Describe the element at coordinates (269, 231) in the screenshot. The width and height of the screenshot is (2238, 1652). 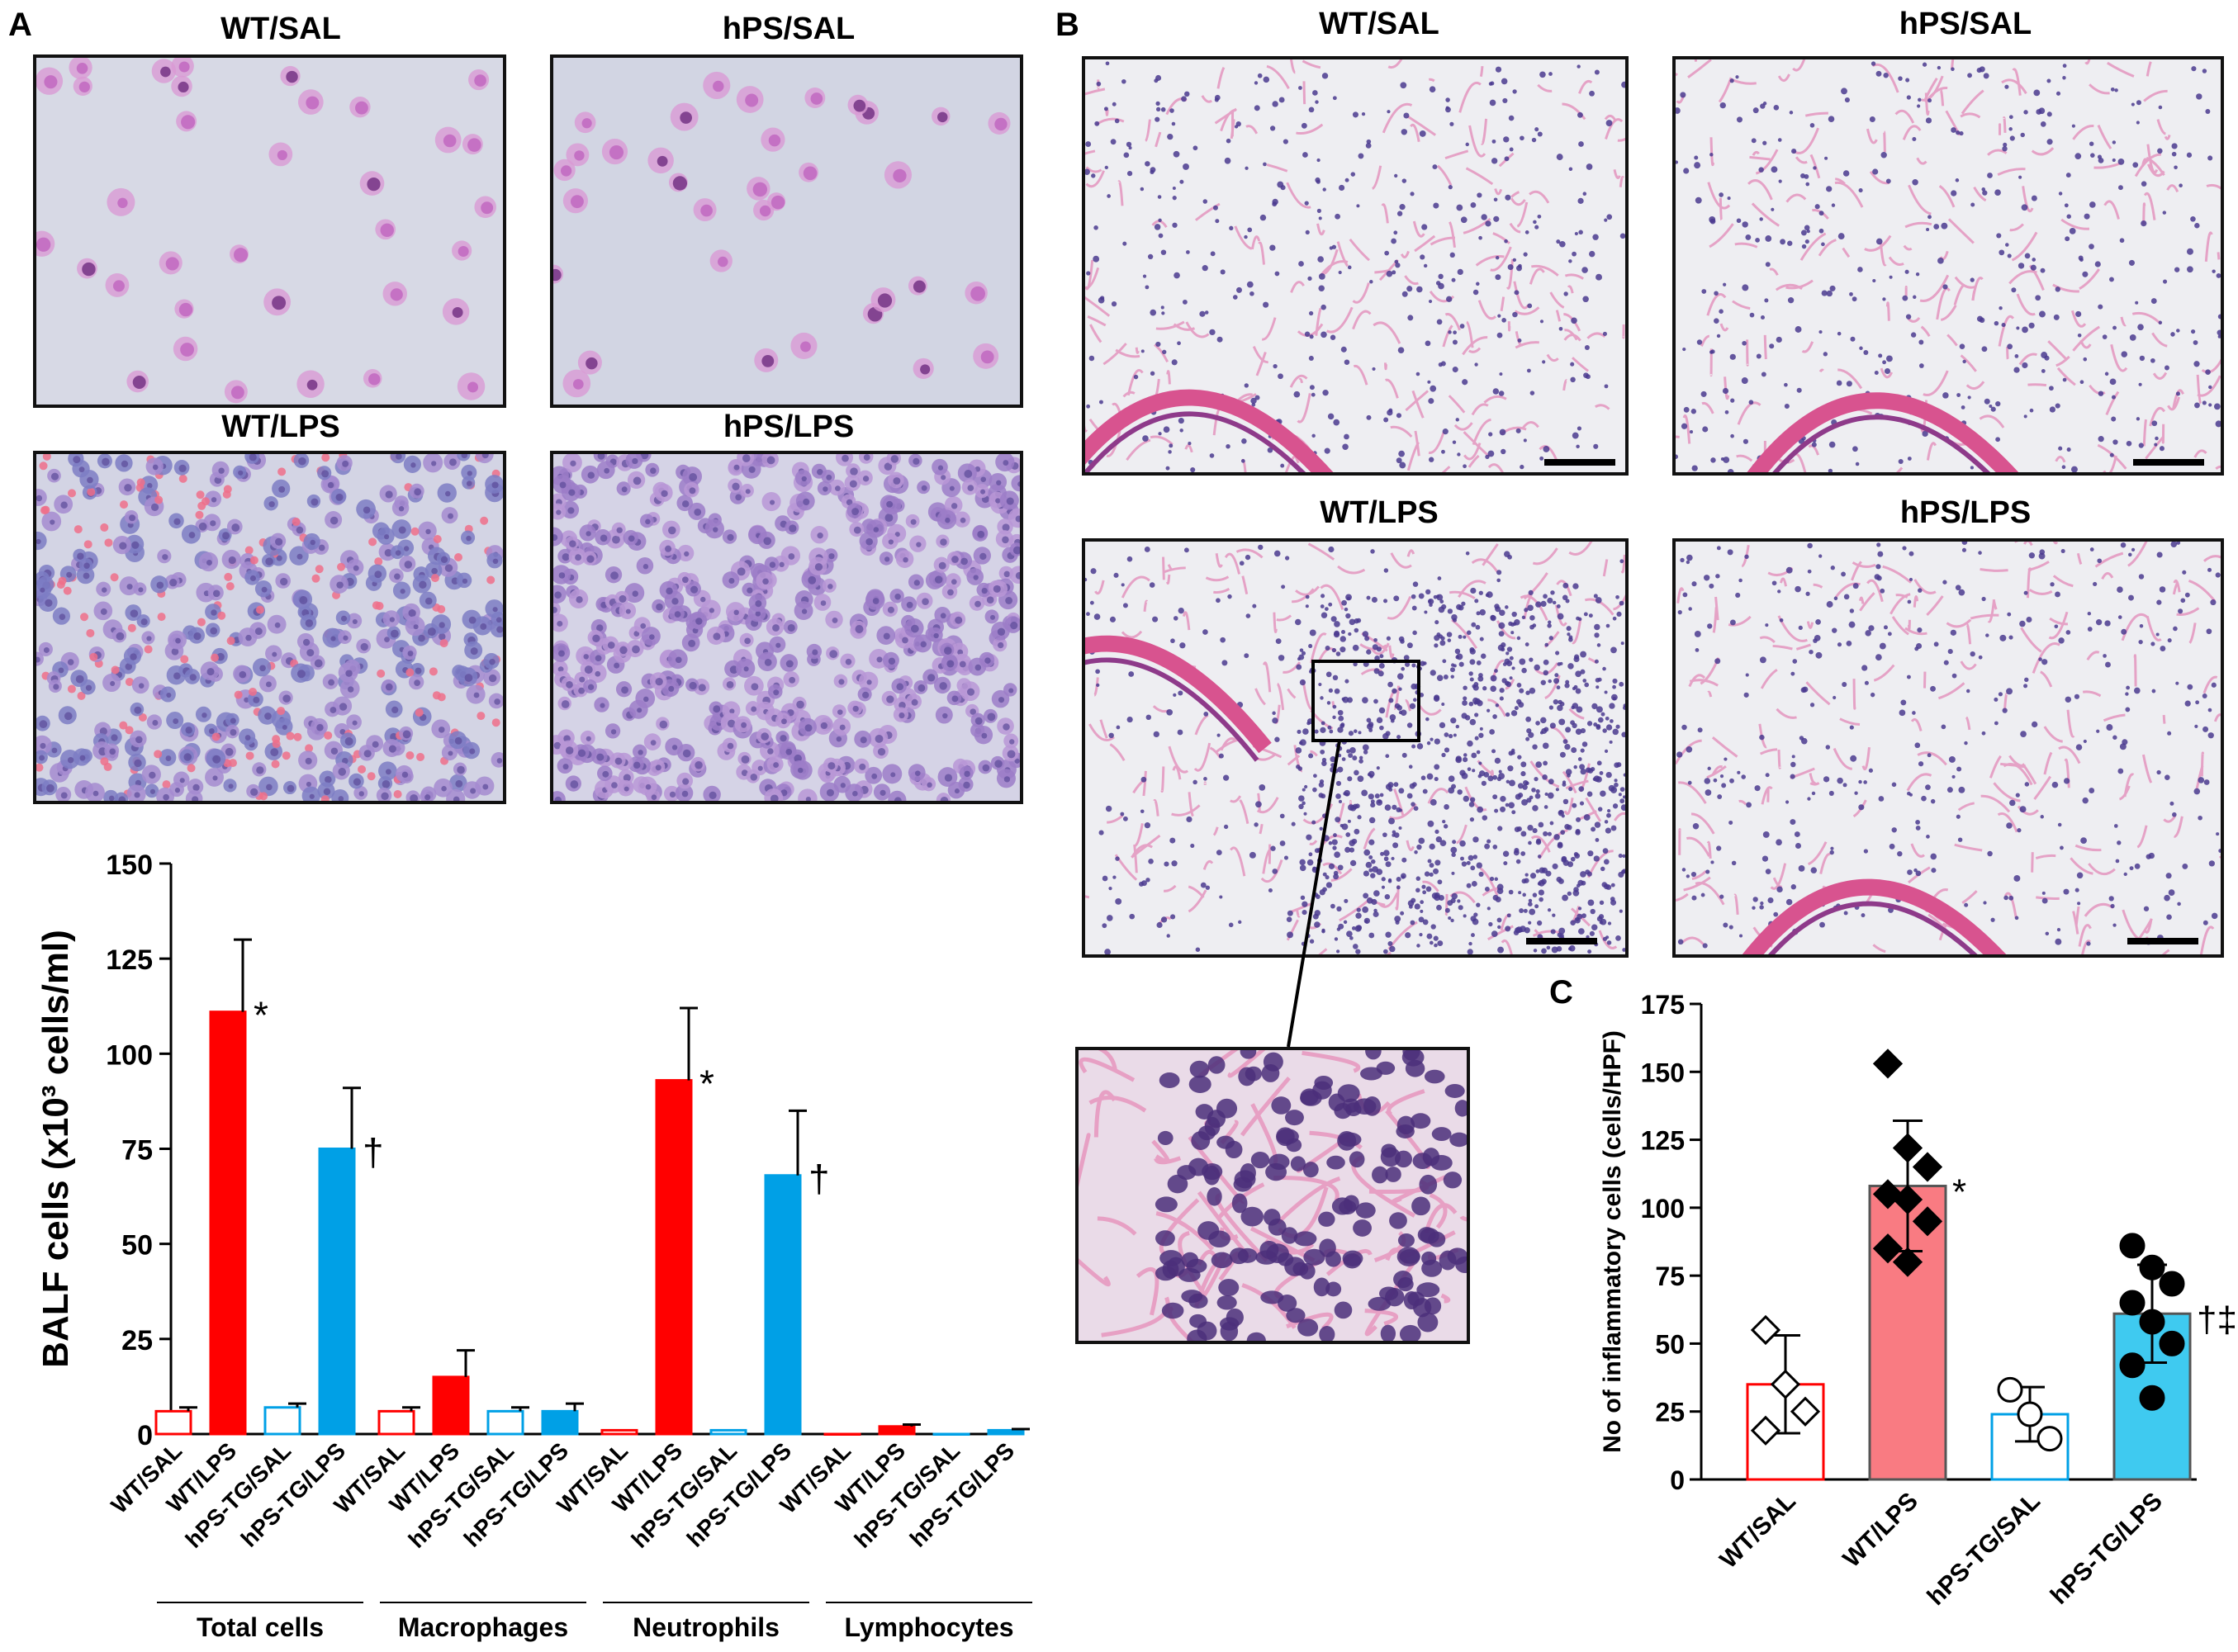
I see `cytospin-wt-sal-image` at that location.